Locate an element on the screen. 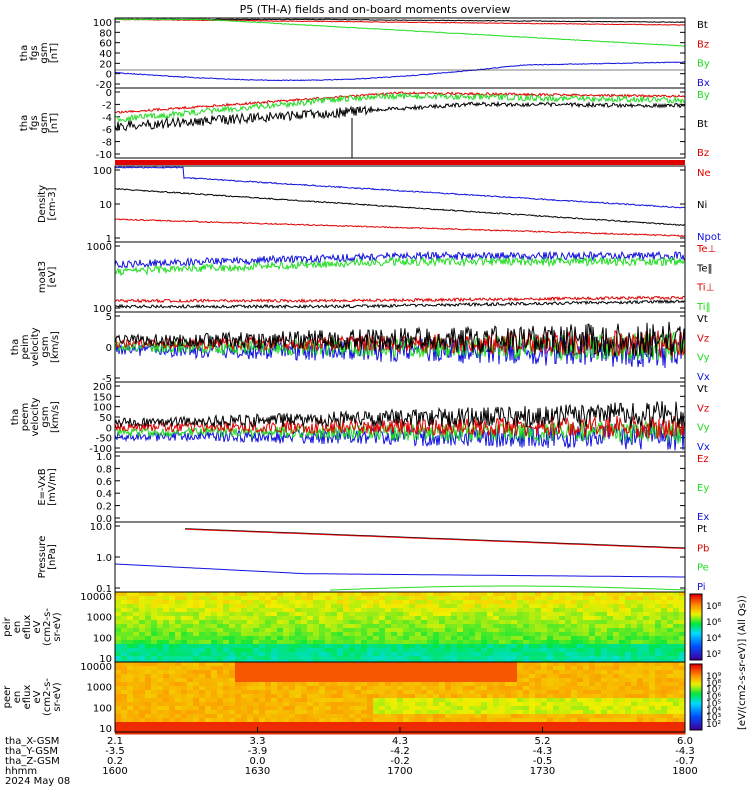  electron-colorbar is located at coordinates (696, 697).